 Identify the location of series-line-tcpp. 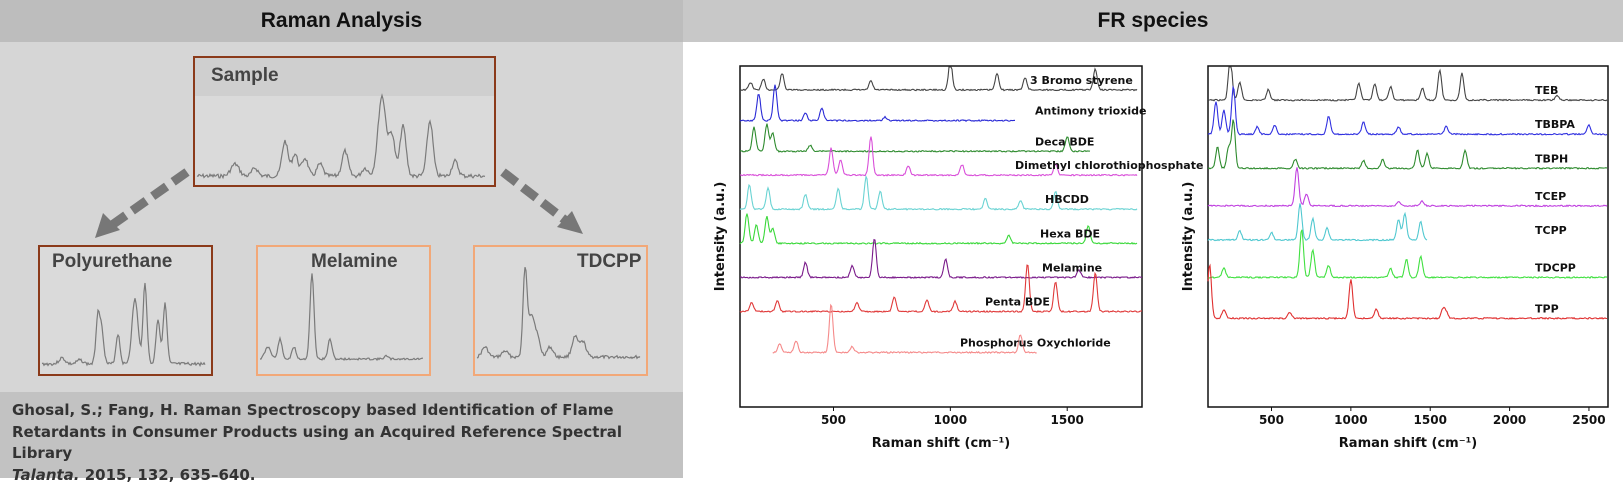
(1317, 221).